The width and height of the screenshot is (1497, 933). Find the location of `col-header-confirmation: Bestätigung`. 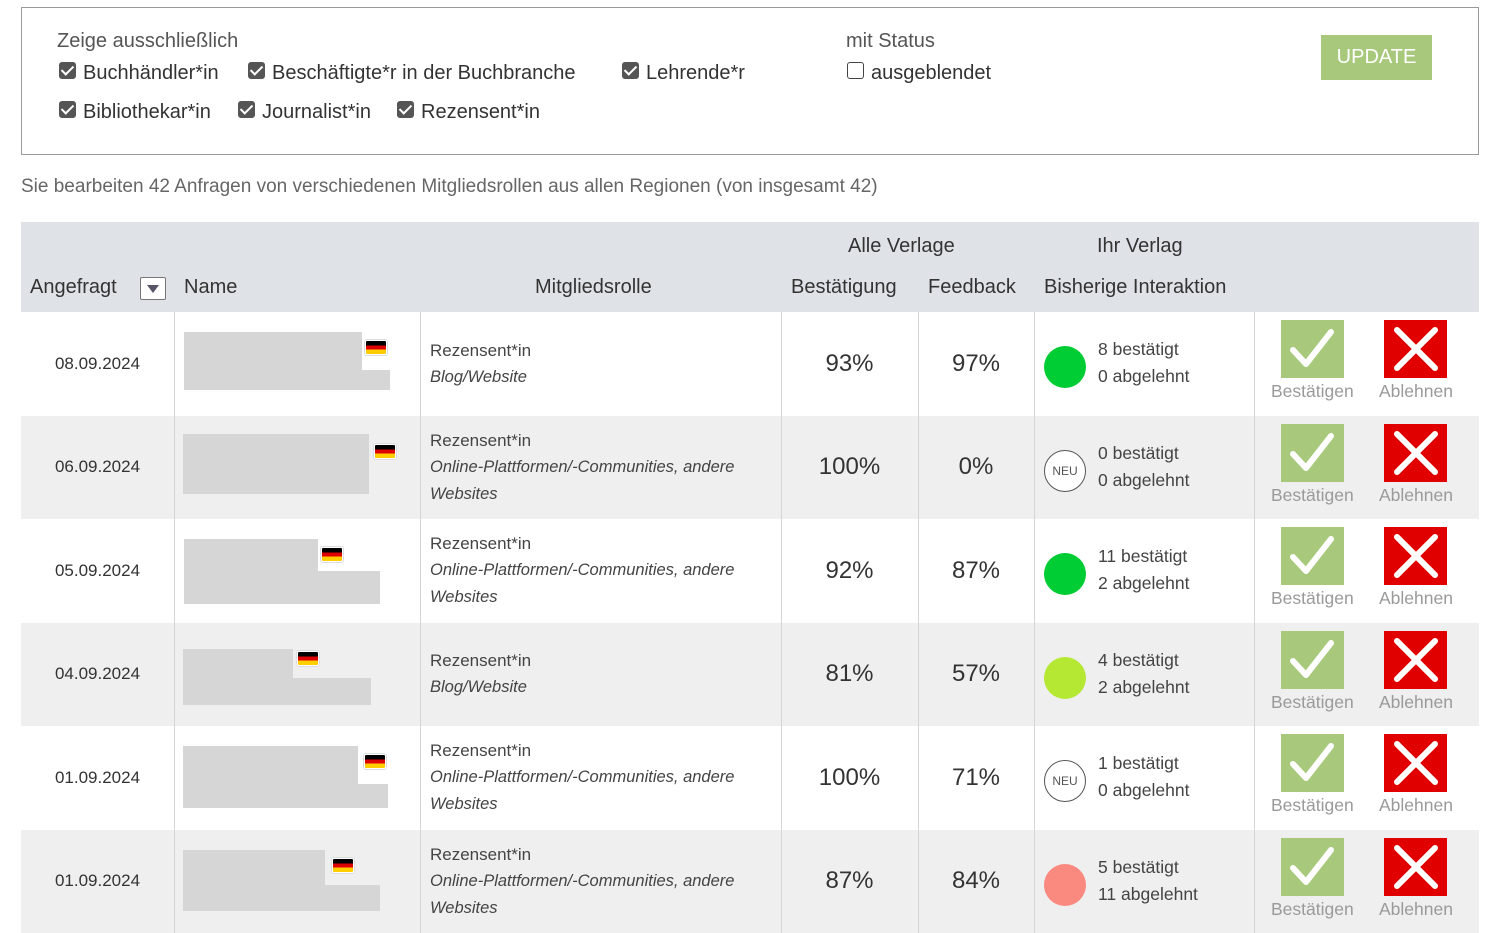

col-header-confirmation: Bestätigung is located at coordinates (844, 287).